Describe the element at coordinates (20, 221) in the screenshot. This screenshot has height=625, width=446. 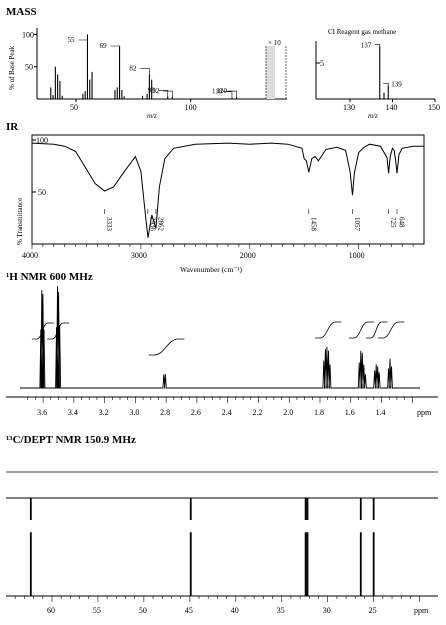
I see `ir-ylabel: % Transmittance` at that location.